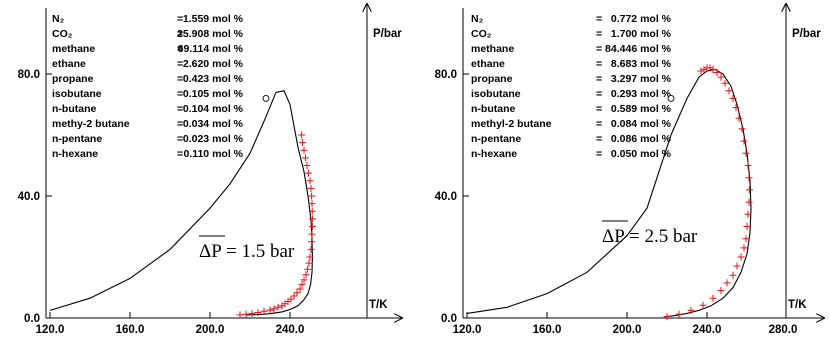 This screenshot has height=340, width=830. I want to click on annotation-suffix: = 2.5 bar, so click(663, 236).